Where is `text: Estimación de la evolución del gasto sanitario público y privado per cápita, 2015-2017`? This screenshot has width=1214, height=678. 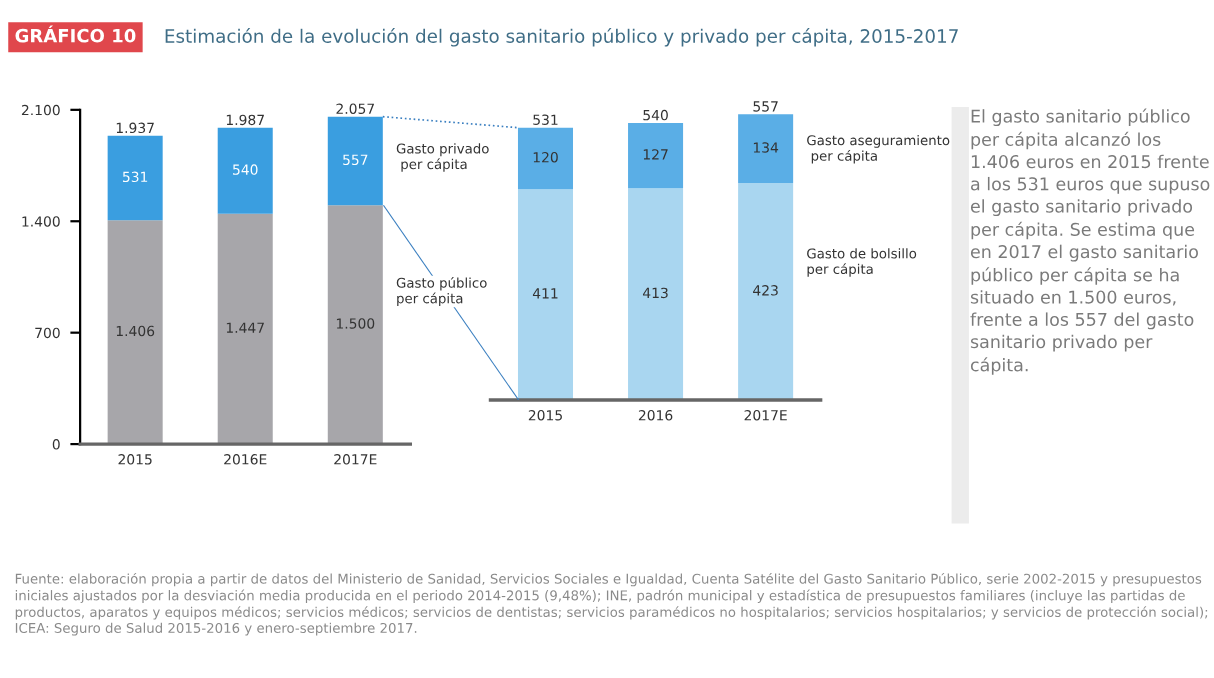
text: Estimación de la evolución del gasto sanitario público y privado per cápita, 2015-2017 is located at coordinates (561, 37).